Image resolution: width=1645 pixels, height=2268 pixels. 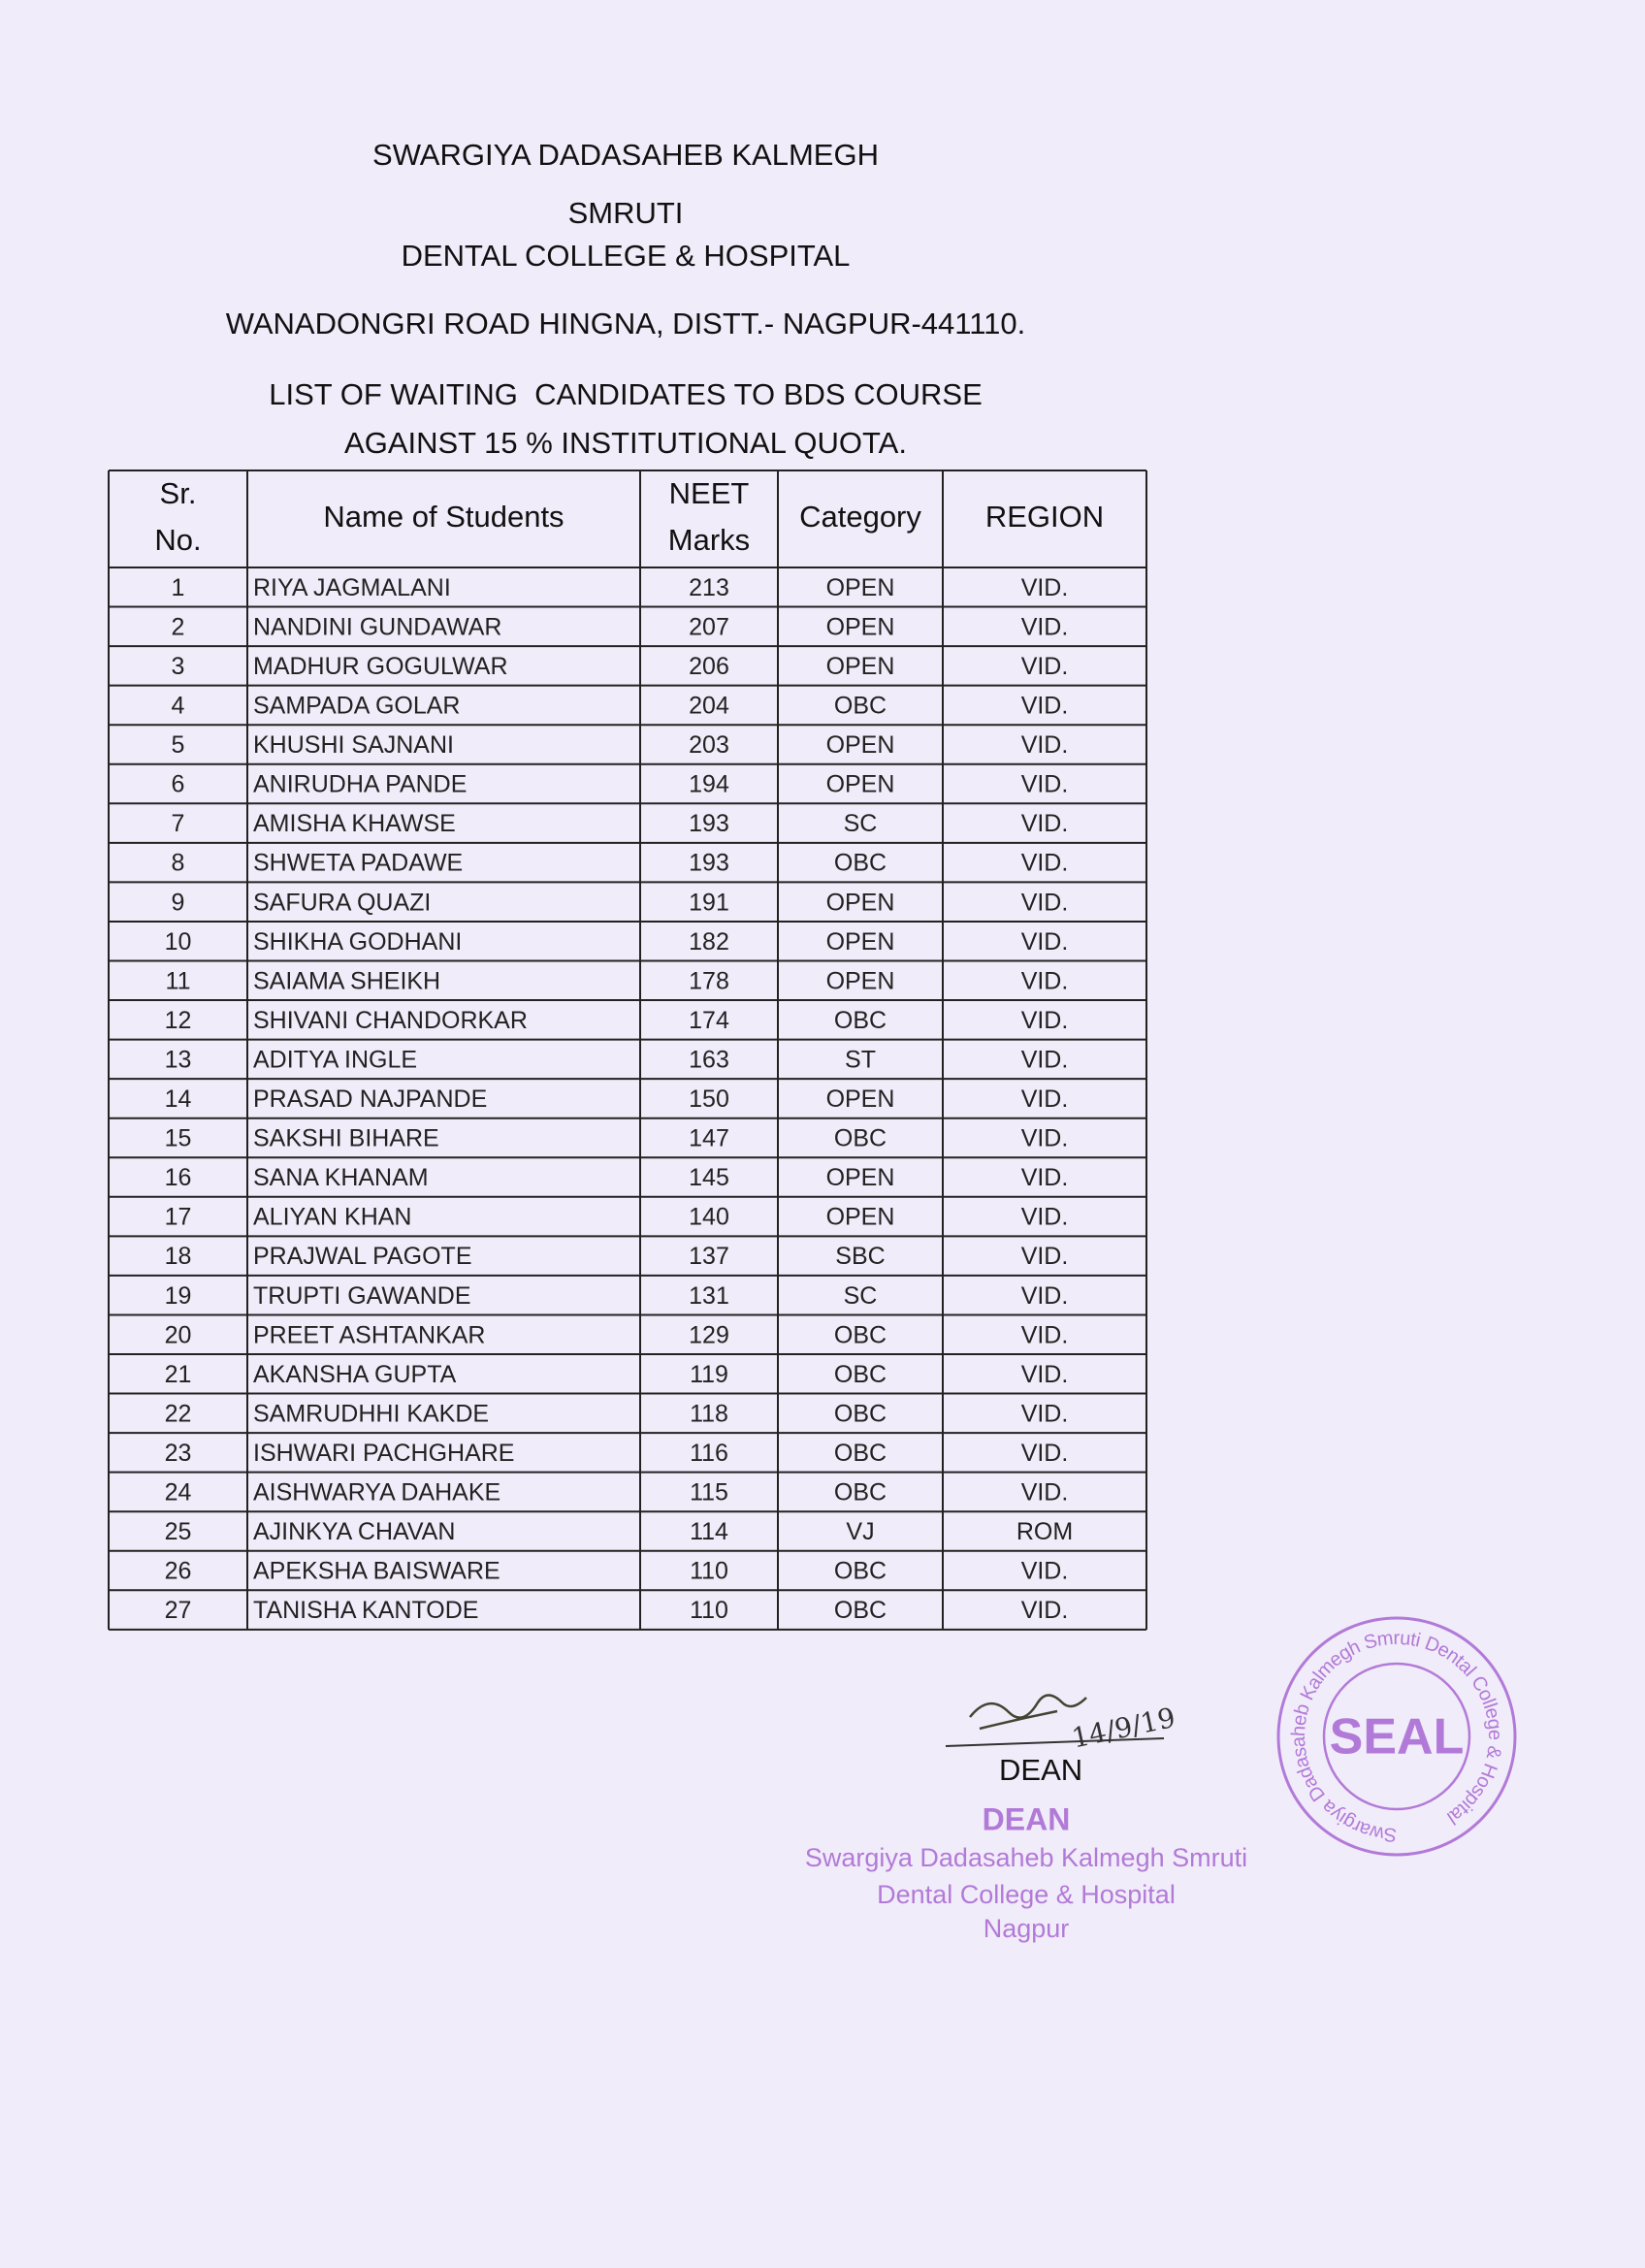 I want to click on table-cell: ST, so click(x=860, y=1059).